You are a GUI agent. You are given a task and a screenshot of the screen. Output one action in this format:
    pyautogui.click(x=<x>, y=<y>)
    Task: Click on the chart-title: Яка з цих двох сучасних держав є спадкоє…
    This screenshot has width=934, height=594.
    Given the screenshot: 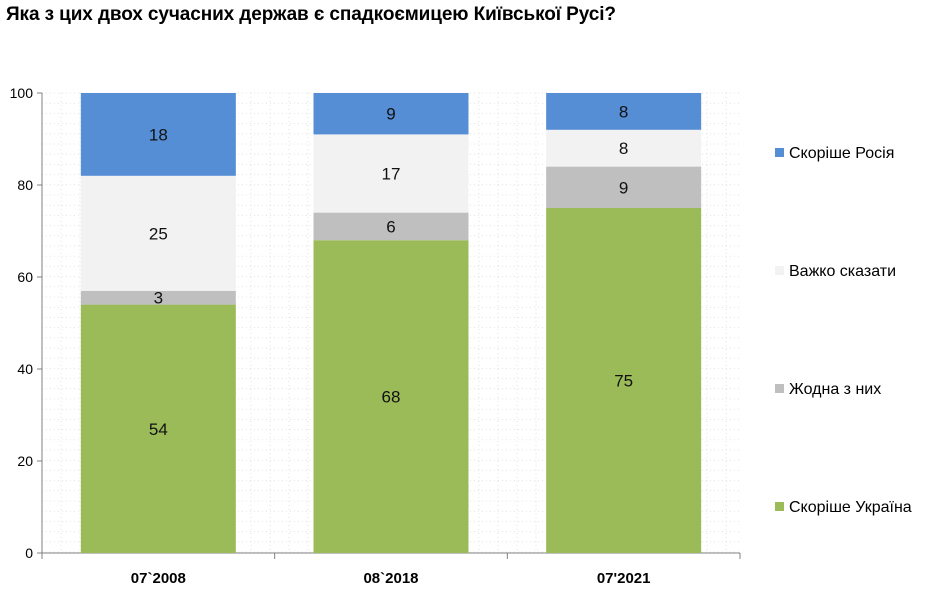 What is the action you would take?
    pyautogui.click(x=311, y=14)
    